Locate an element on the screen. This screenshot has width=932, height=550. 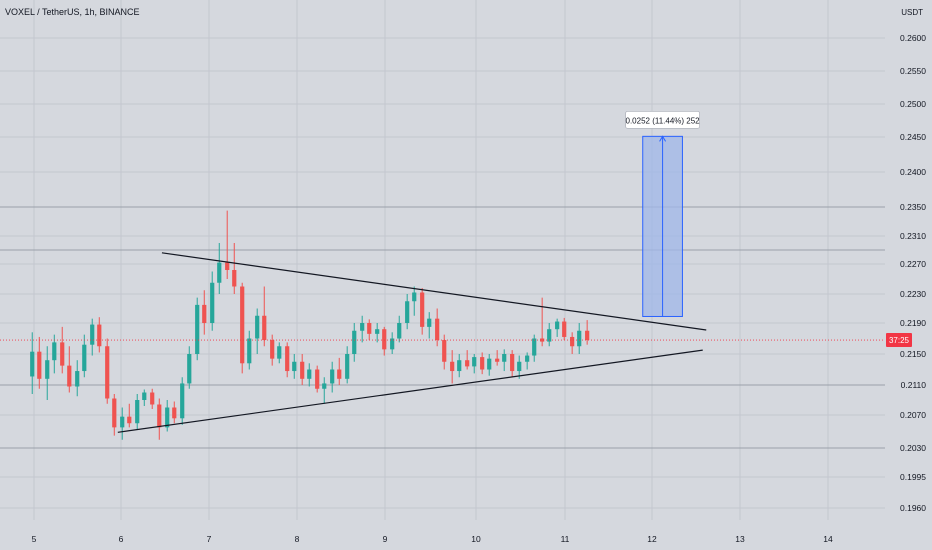
measure-label: 0.0252 (11.44%) 252 is located at coordinates (663, 120).